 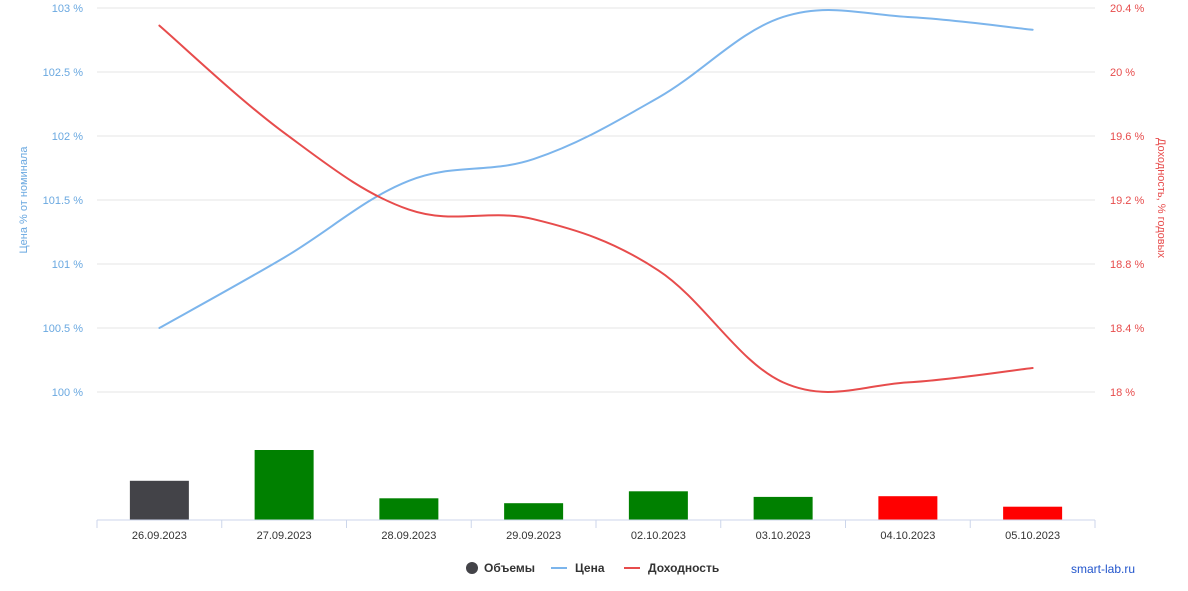 What do you see at coordinates (1032, 536) in the screenshot?
I see `x-tick-label: 05.10.2023` at bounding box center [1032, 536].